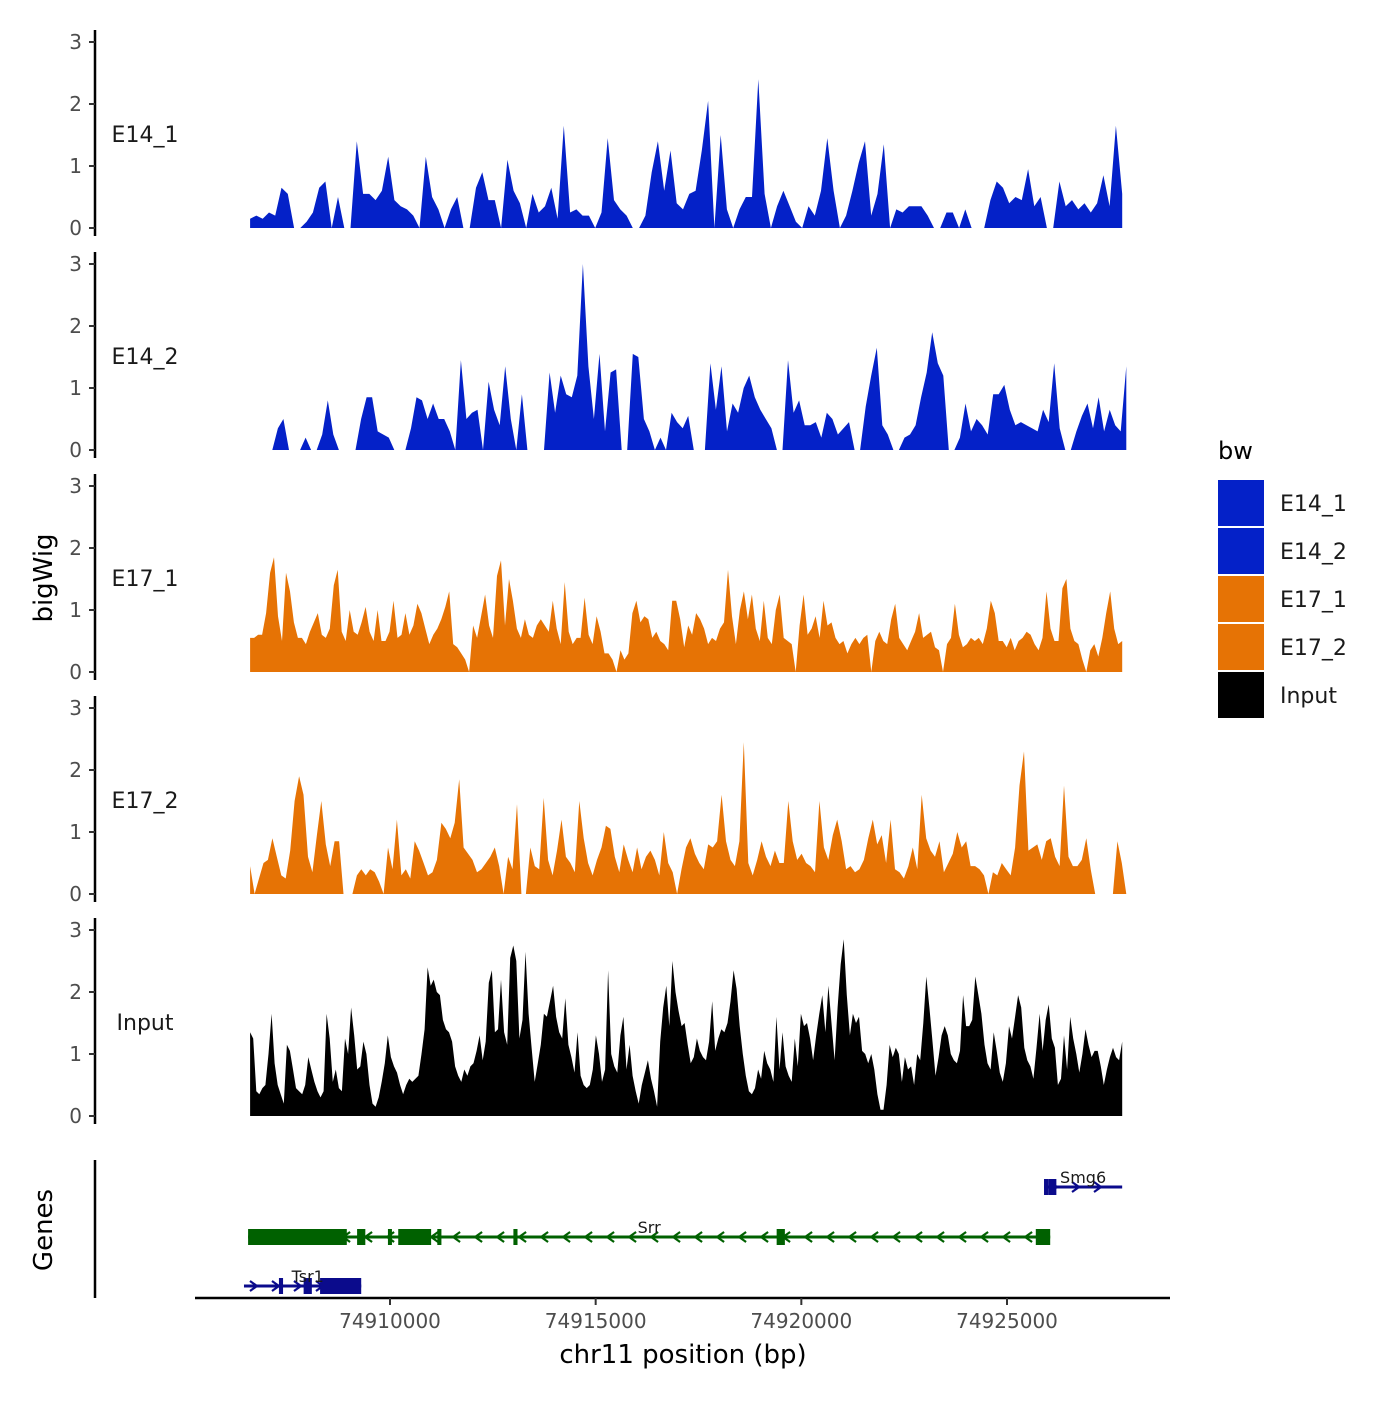 This screenshot has height=1404, width=1400. I want to click on legend-title: bw, so click(1235, 451).